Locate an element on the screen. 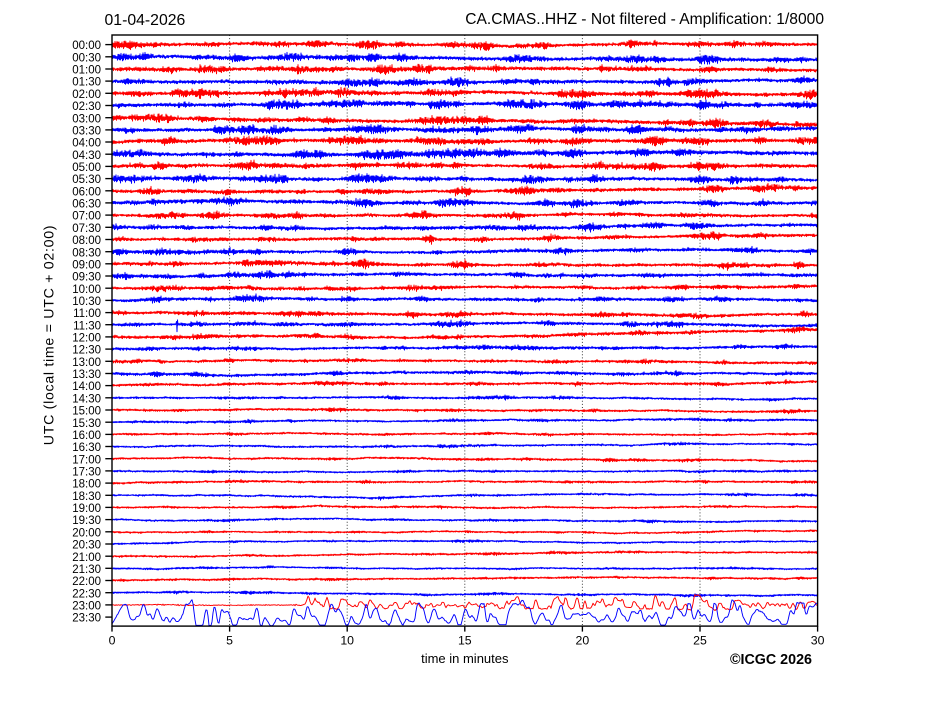 Image resolution: width=927 pixels, height=701 pixels. svg-text: time in minutes is located at coordinates (465, 658).